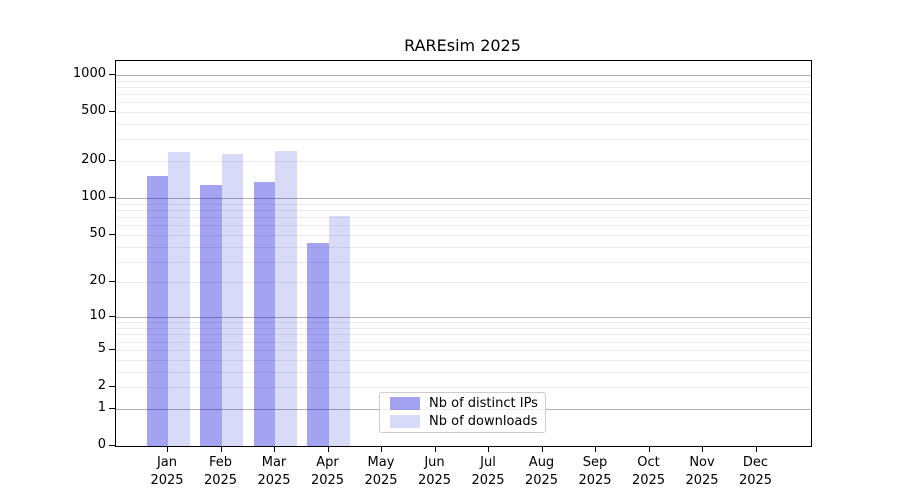  Describe the element at coordinates (327, 471) in the screenshot. I see `x-tick-label: Apr 2025` at that location.